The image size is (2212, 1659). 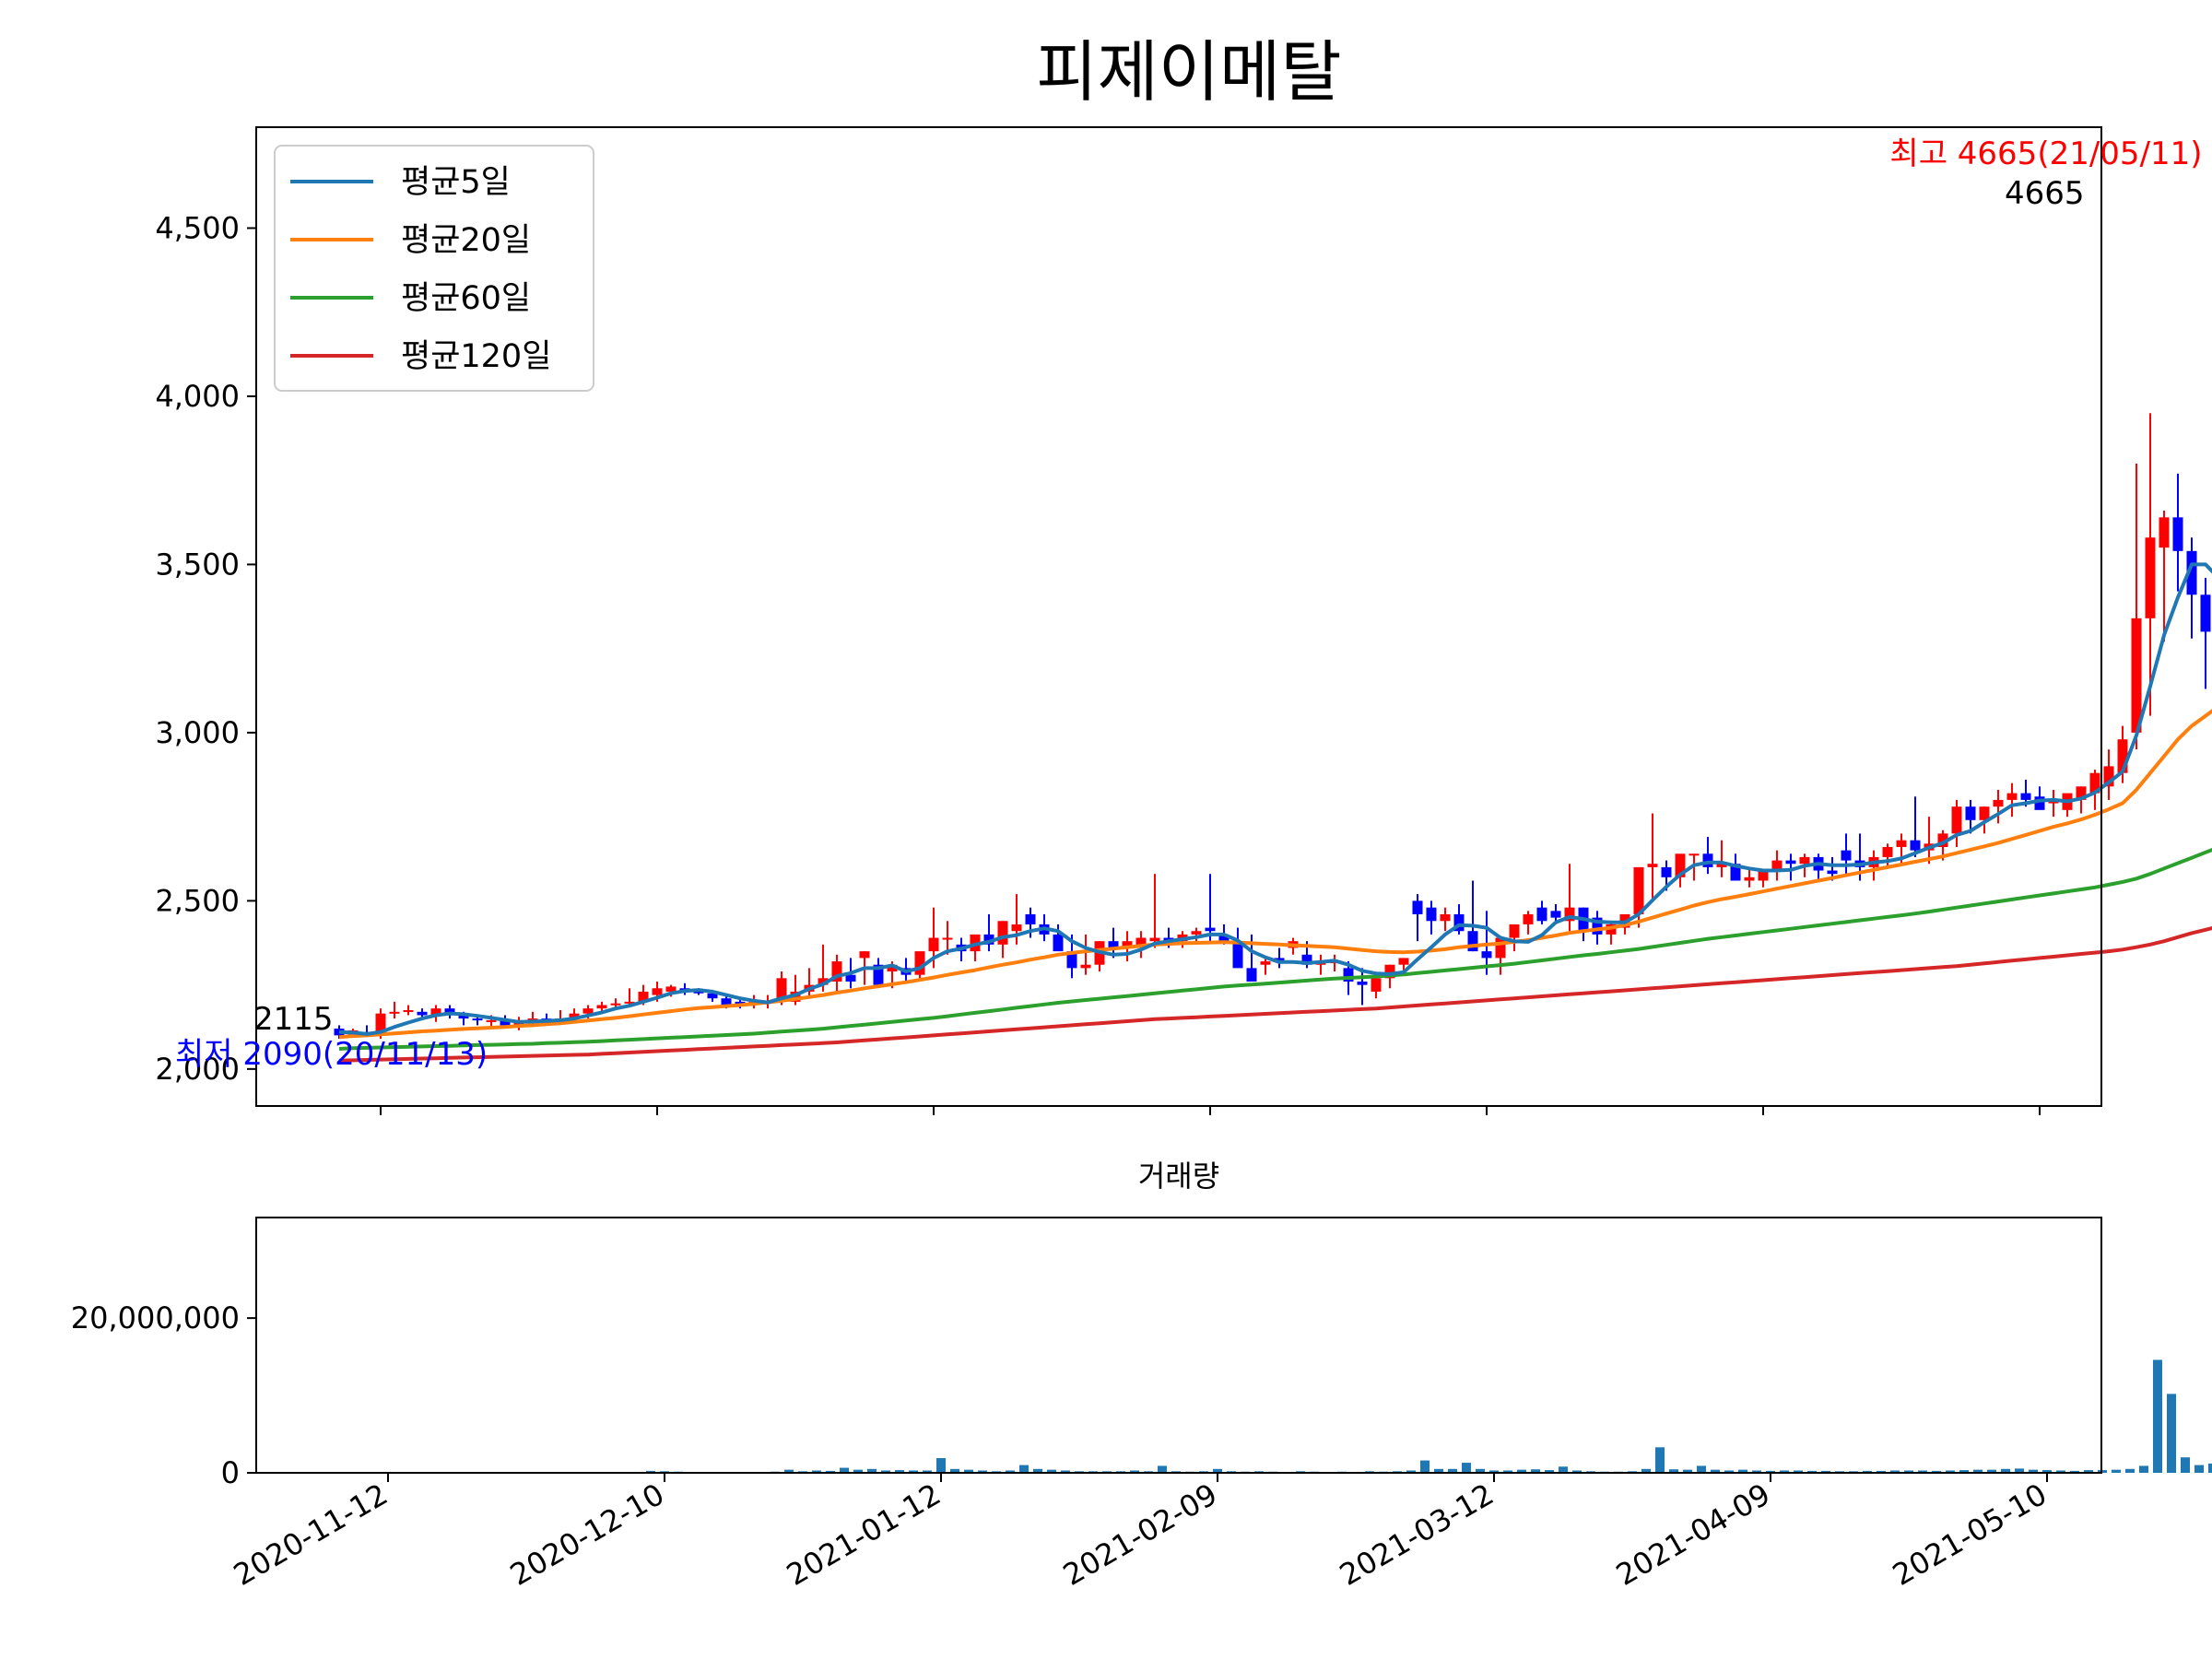 I want to click on y-tick-label: 4,000, so click(x=197, y=396).